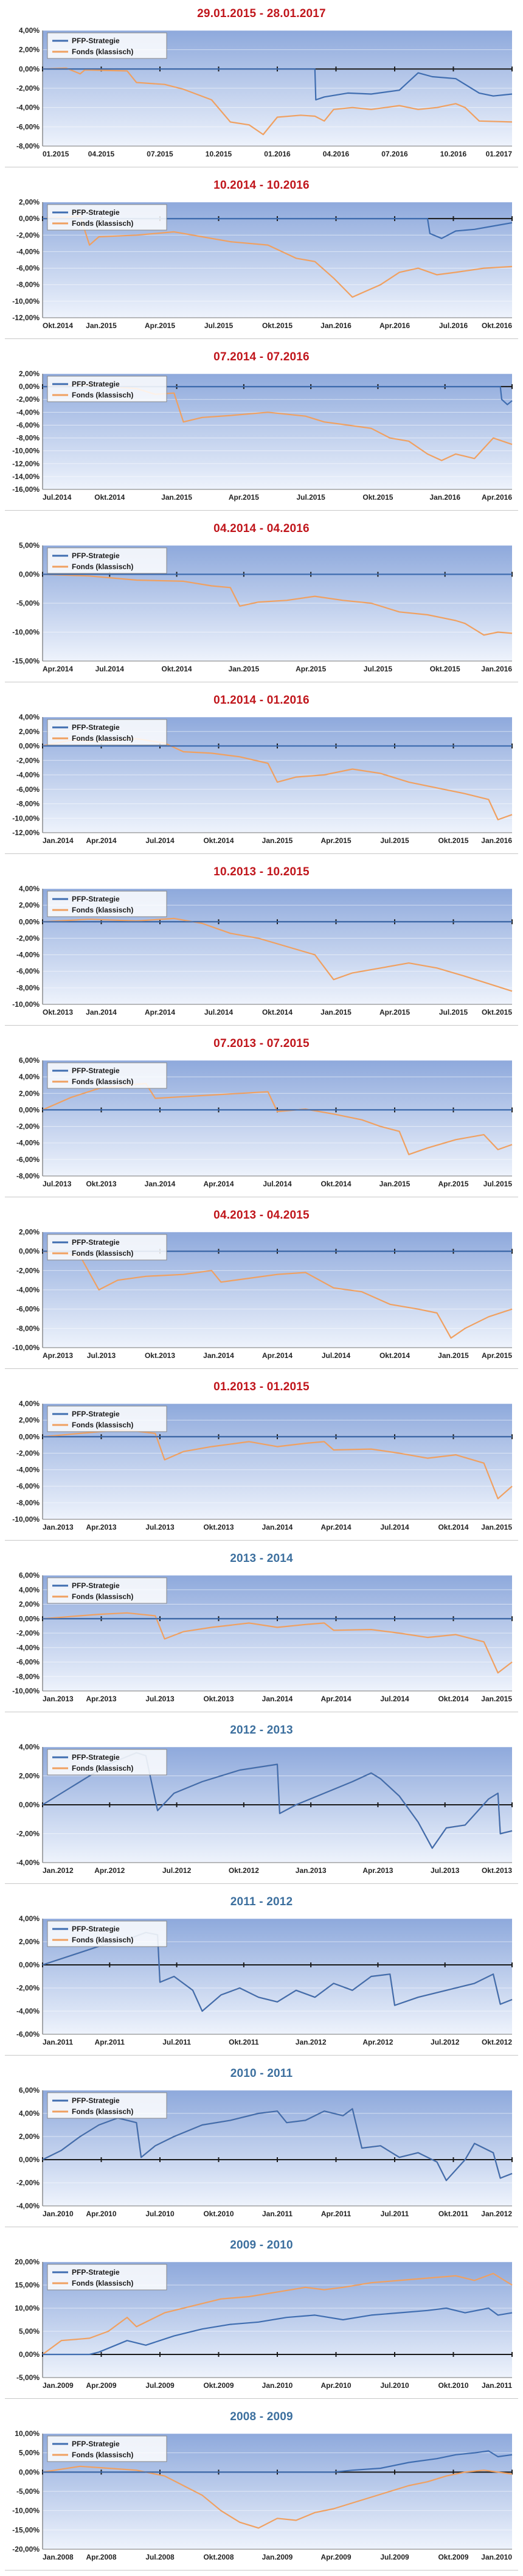 The image size is (523, 2576). What do you see at coordinates (101, 1527) in the screenshot?
I see `x-tick-label: Apr.2013` at bounding box center [101, 1527].